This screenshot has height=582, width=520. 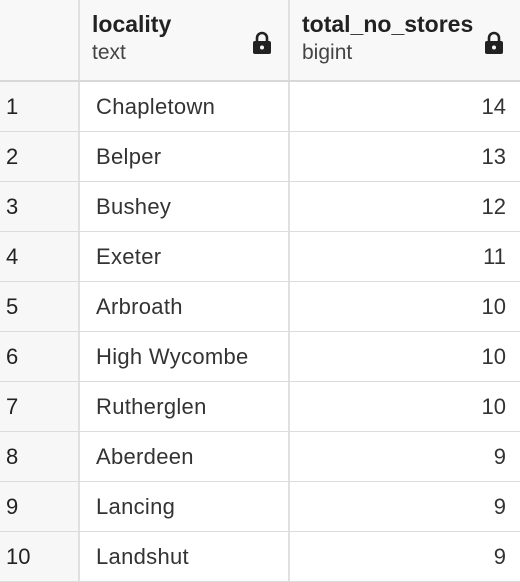 What do you see at coordinates (185, 456) in the screenshot?
I see `locality-cell: Aberdeen` at bounding box center [185, 456].